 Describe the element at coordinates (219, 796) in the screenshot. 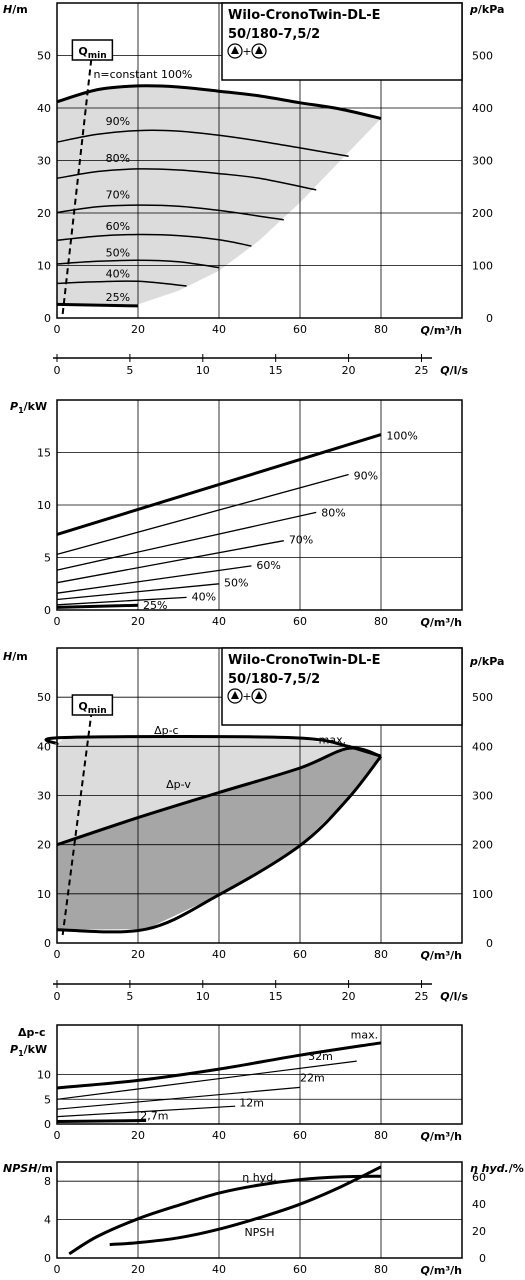

I see `dpv-curve` at that location.